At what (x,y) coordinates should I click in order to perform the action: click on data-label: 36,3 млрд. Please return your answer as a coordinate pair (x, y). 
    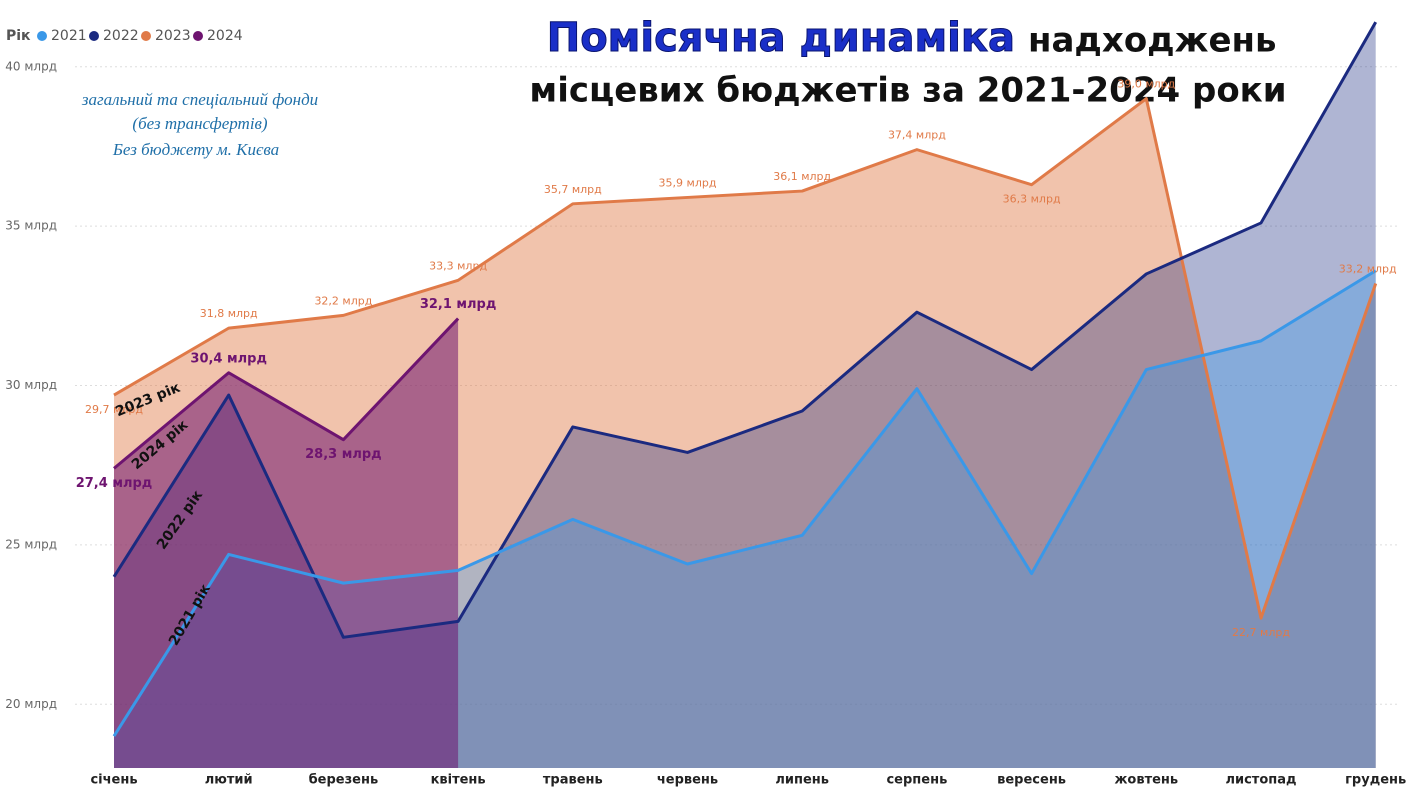
    Looking at the image, I should click on (1032, 199).